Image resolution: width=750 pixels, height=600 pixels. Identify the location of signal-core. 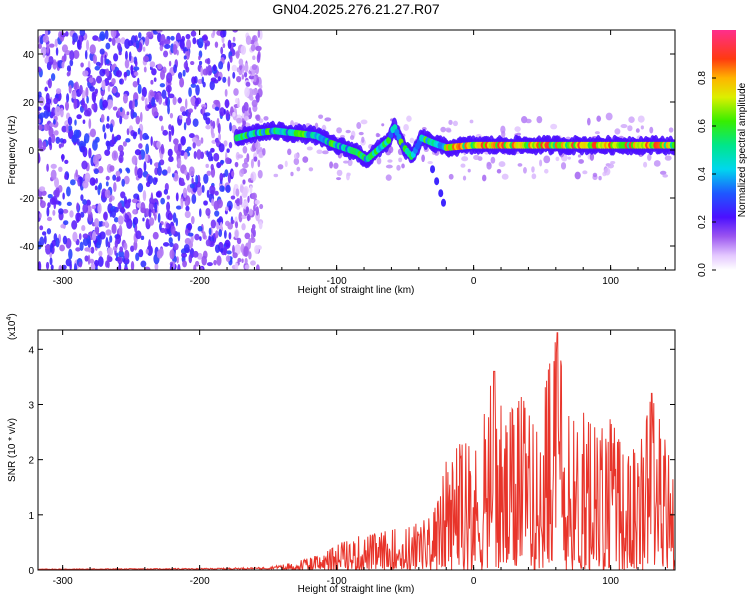
(391, 135).